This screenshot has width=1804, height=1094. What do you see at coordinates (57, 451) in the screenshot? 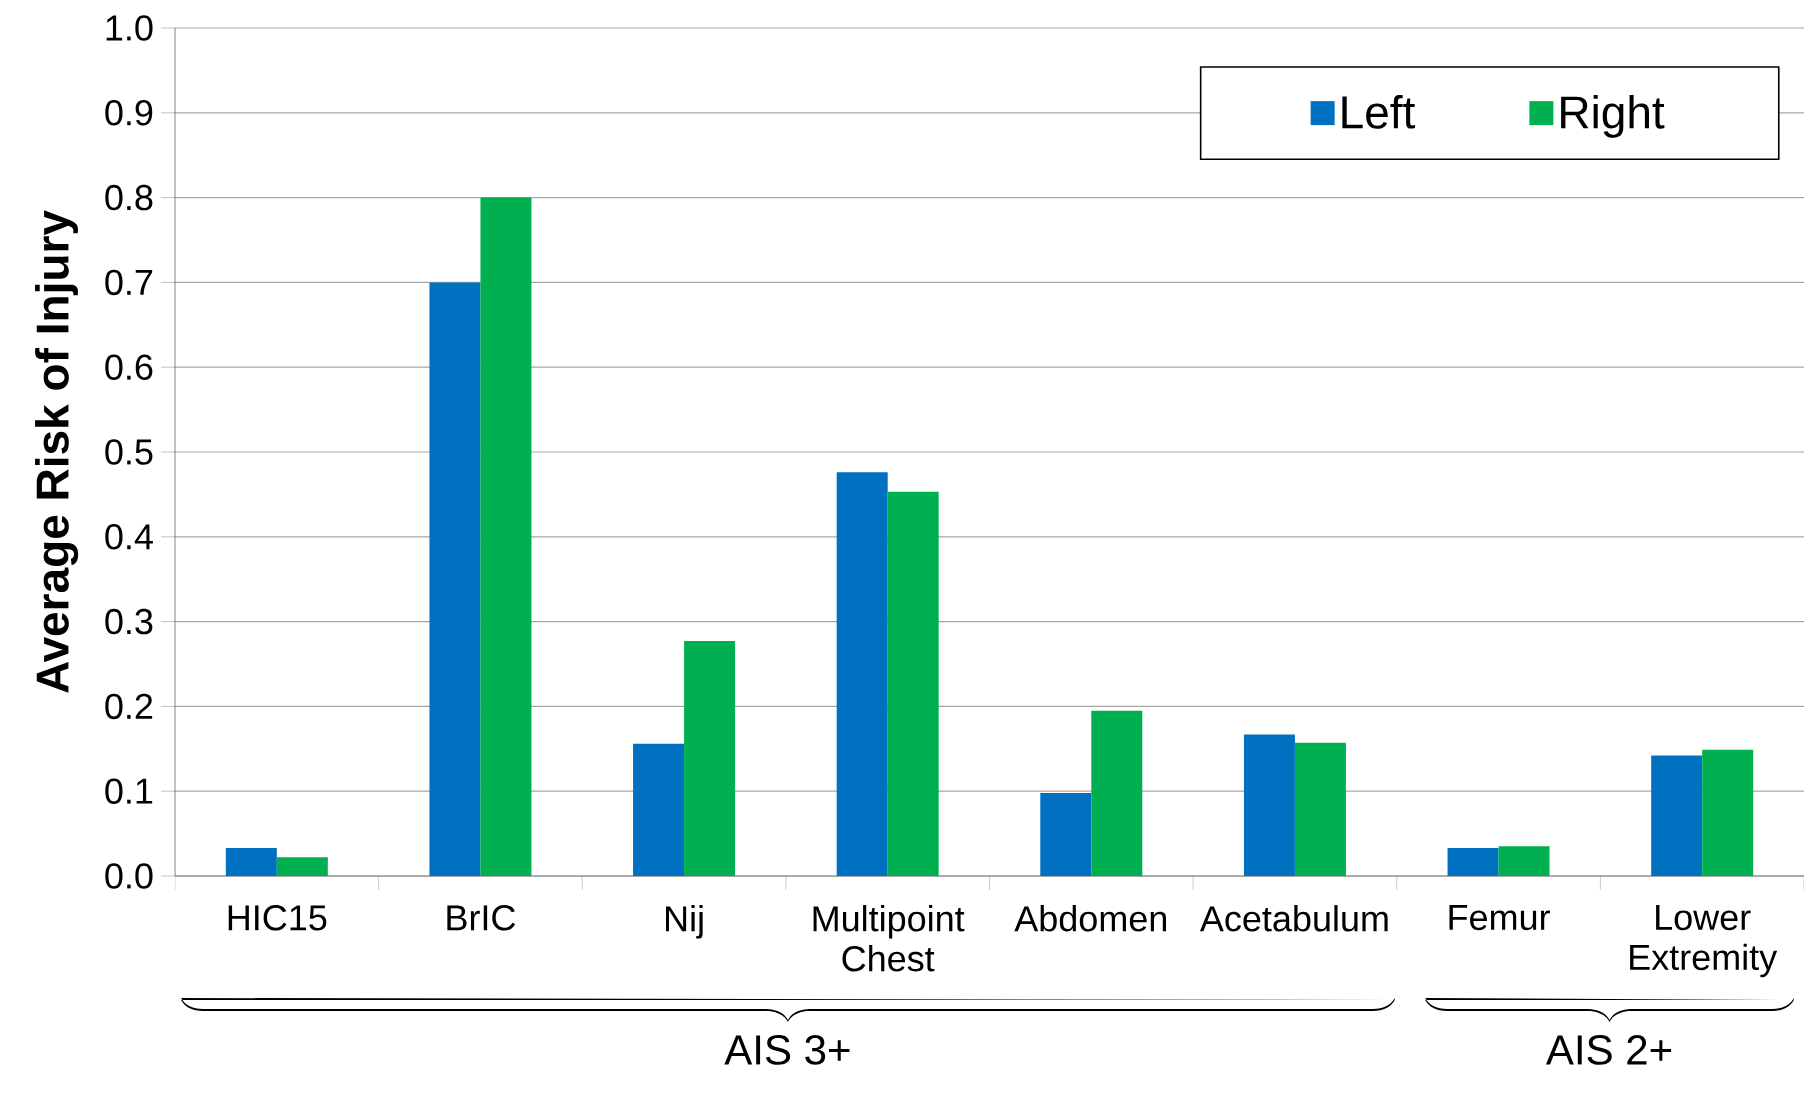
I see `y-axis-title: Average Risk of Injury` at bounding box center [57, 451].